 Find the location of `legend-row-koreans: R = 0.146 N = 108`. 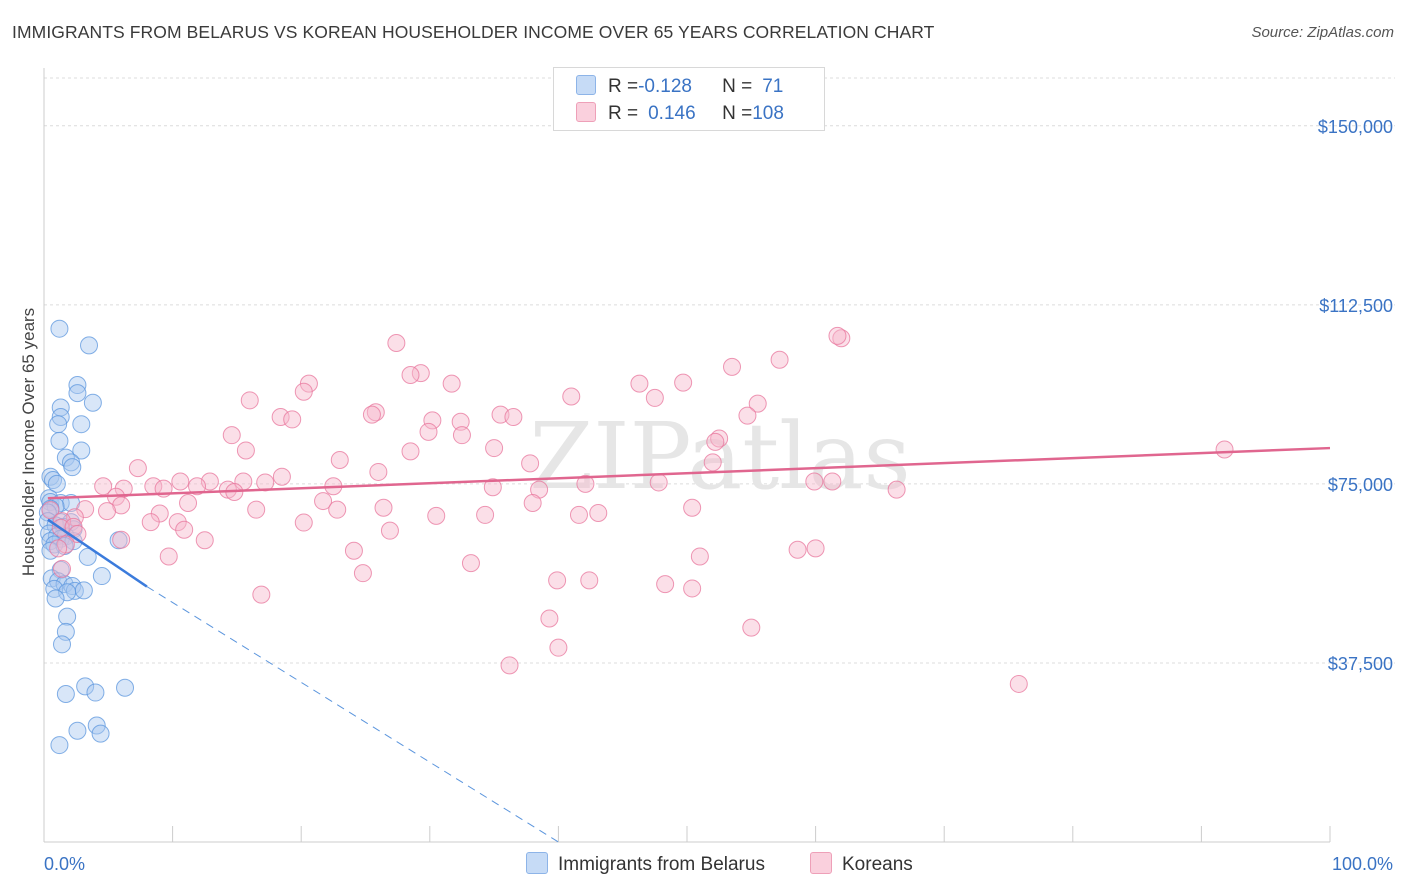

legend-row-koreans: R = 0.146 N = 108 is located at coordinates (680, 114).